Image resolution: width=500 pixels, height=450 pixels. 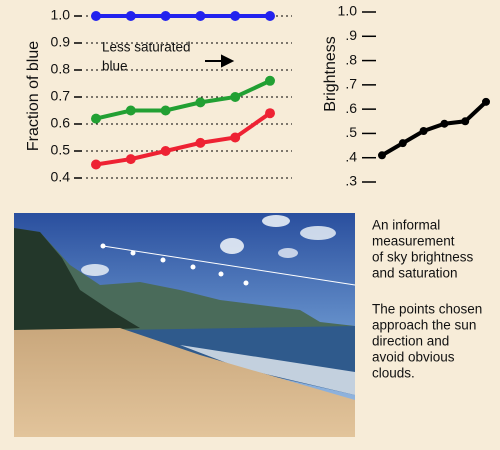 I want to click on annotation: blue, so click(x=115, y=66).